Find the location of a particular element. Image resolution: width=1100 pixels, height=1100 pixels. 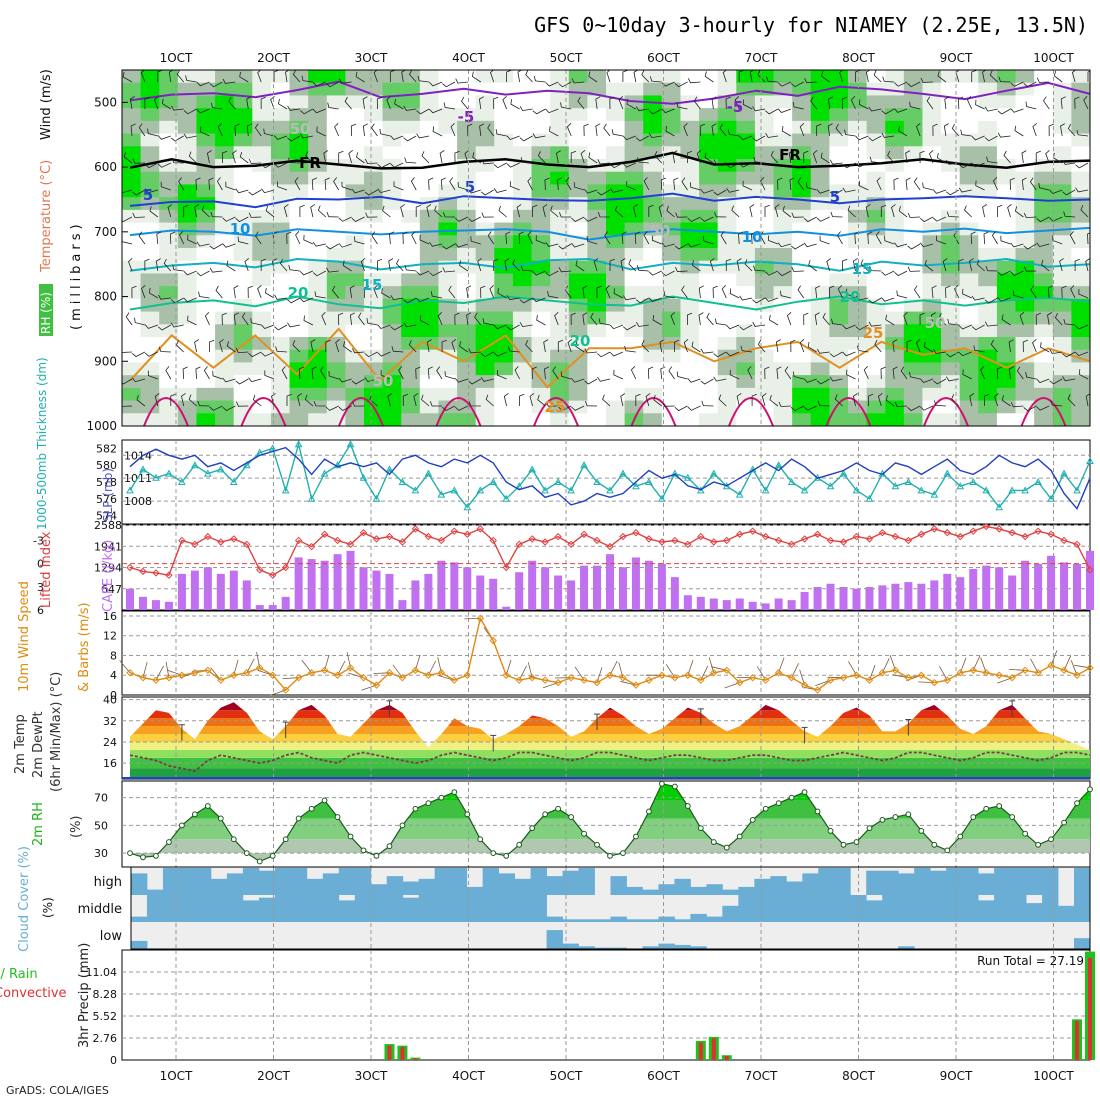

rh-point is located at coordinates (1025, 833).